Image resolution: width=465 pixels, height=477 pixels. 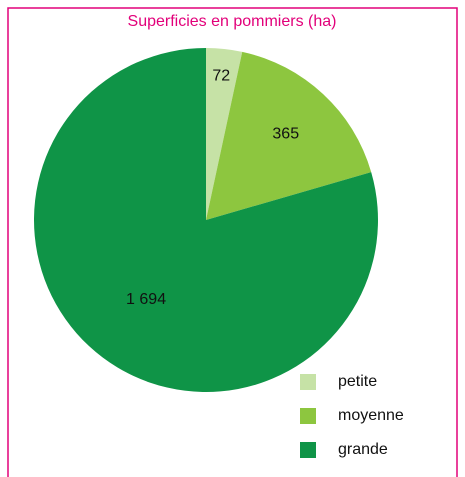 I want to click on chart-title: Superficies en pommiers (ha), so click(x=232, y=21).